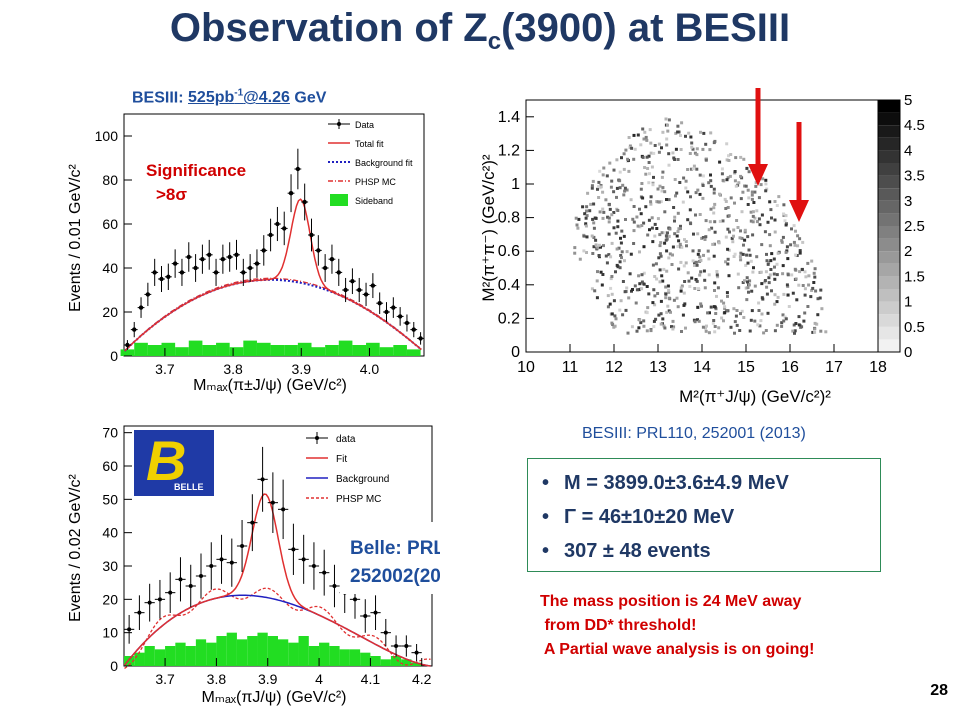 This screenshot has height=720, width=960. I want to click on belle-fit-curve, so click(277, 580).